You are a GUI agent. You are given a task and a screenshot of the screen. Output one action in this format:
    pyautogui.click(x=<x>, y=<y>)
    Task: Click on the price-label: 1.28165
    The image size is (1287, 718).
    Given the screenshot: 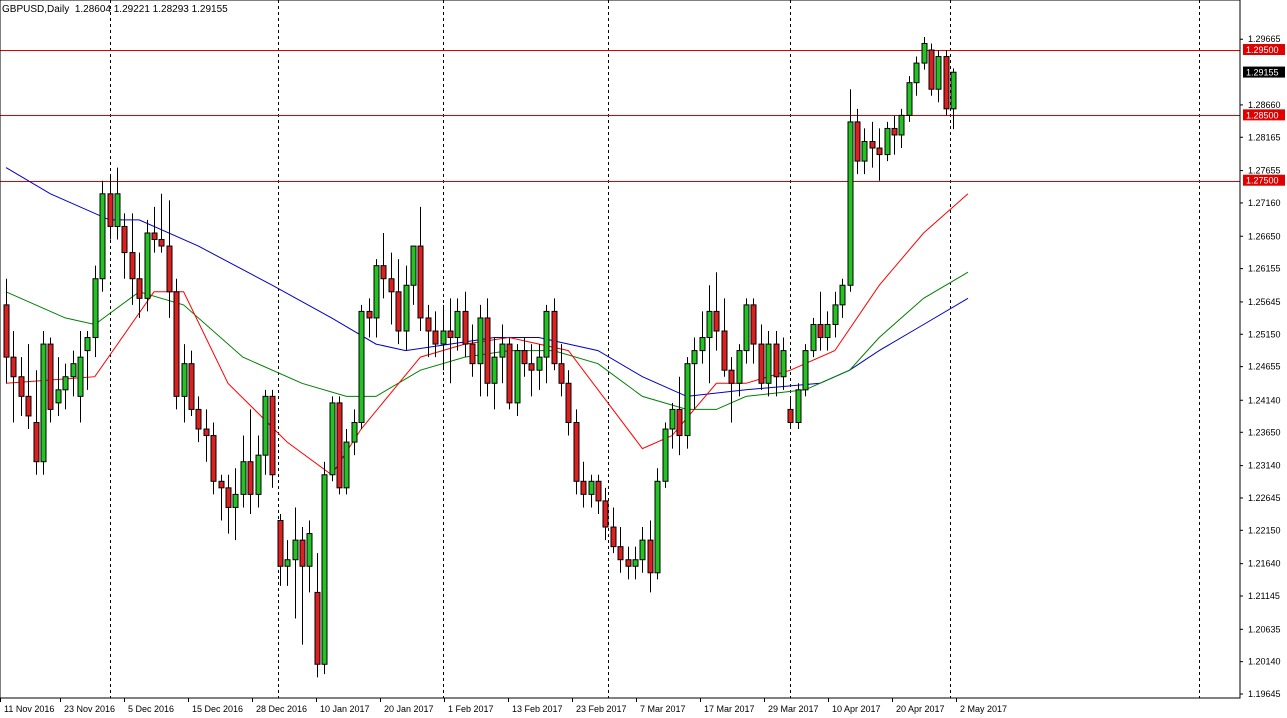 What is the action you would take?
    pyautogui.click(x=1264, y=137)
    